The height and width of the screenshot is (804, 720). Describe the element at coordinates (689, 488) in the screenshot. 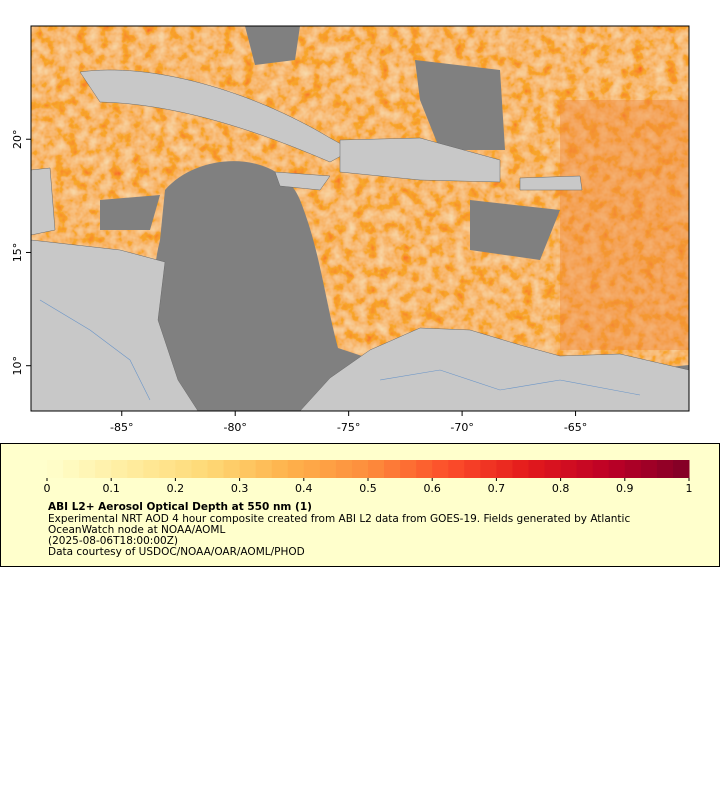

I see `colorbar-tick-label: 1` at that location.